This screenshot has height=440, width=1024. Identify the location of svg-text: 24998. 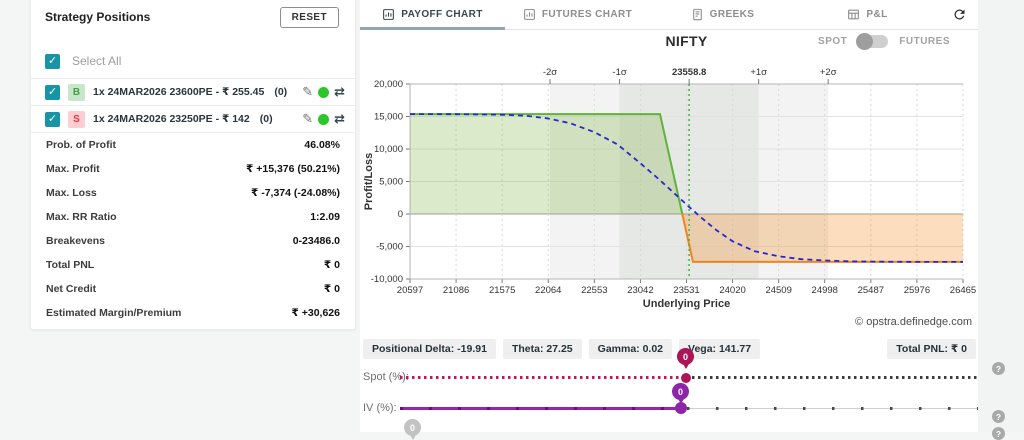
(825, 290).